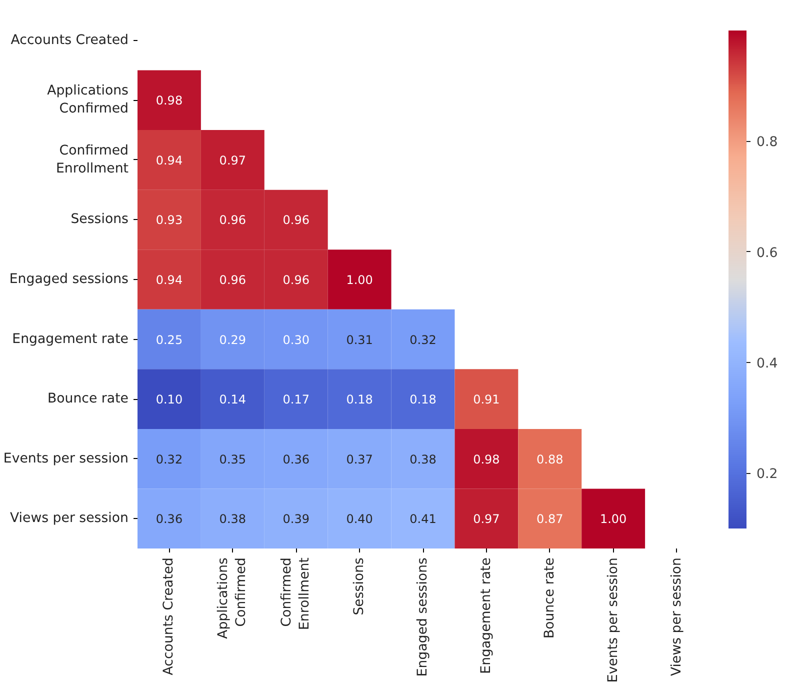 This screenshot has height=689, width=804. What do you see at coordinates (233, 598) in the screenshot?
I see `x-tick-label: Applications Confirmed` at bounding box center [233, 598].